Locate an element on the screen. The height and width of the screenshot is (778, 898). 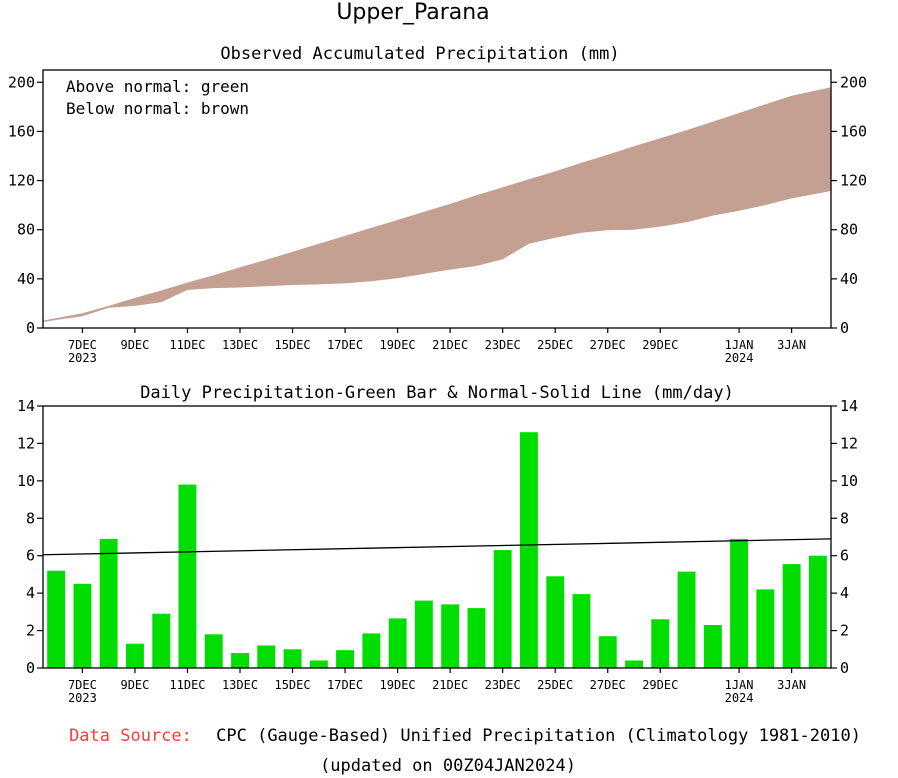
y-tick-label-left: 80 is located at coordinates (26, 230).